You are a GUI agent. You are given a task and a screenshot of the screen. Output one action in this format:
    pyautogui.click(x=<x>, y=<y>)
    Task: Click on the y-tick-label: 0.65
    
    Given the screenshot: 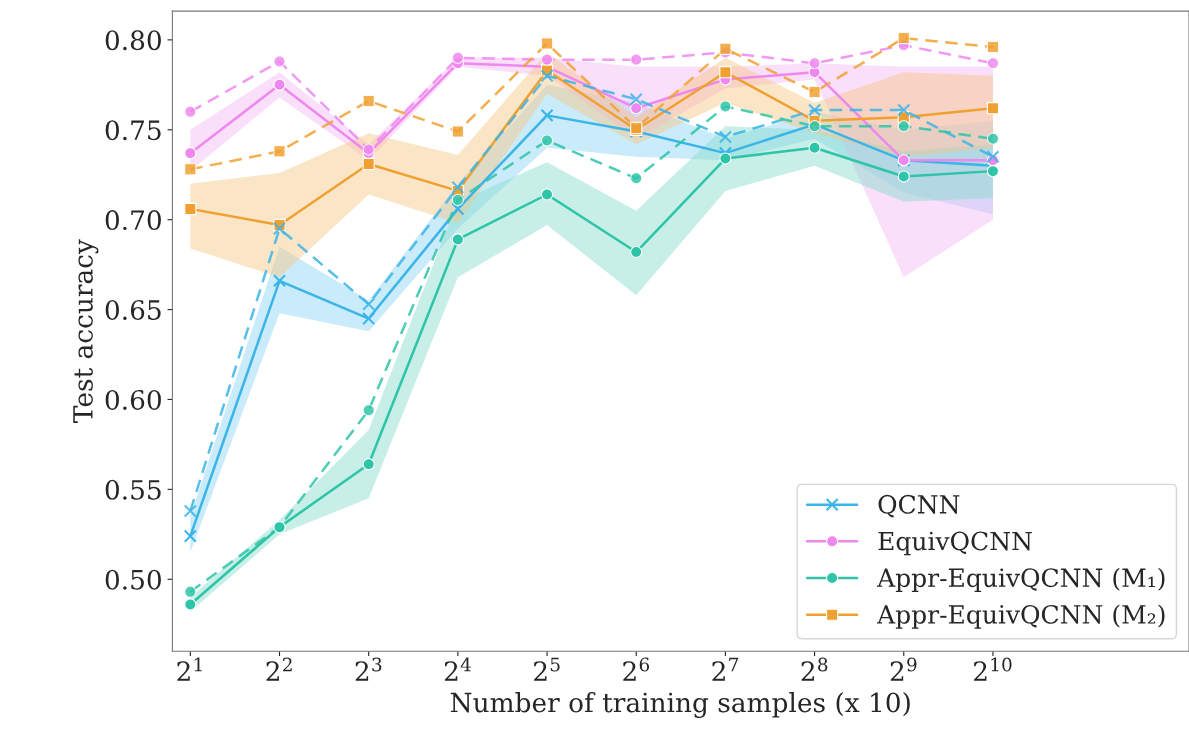 What is the action you would take?
    pyautogui.click(x=133, y=310)
    